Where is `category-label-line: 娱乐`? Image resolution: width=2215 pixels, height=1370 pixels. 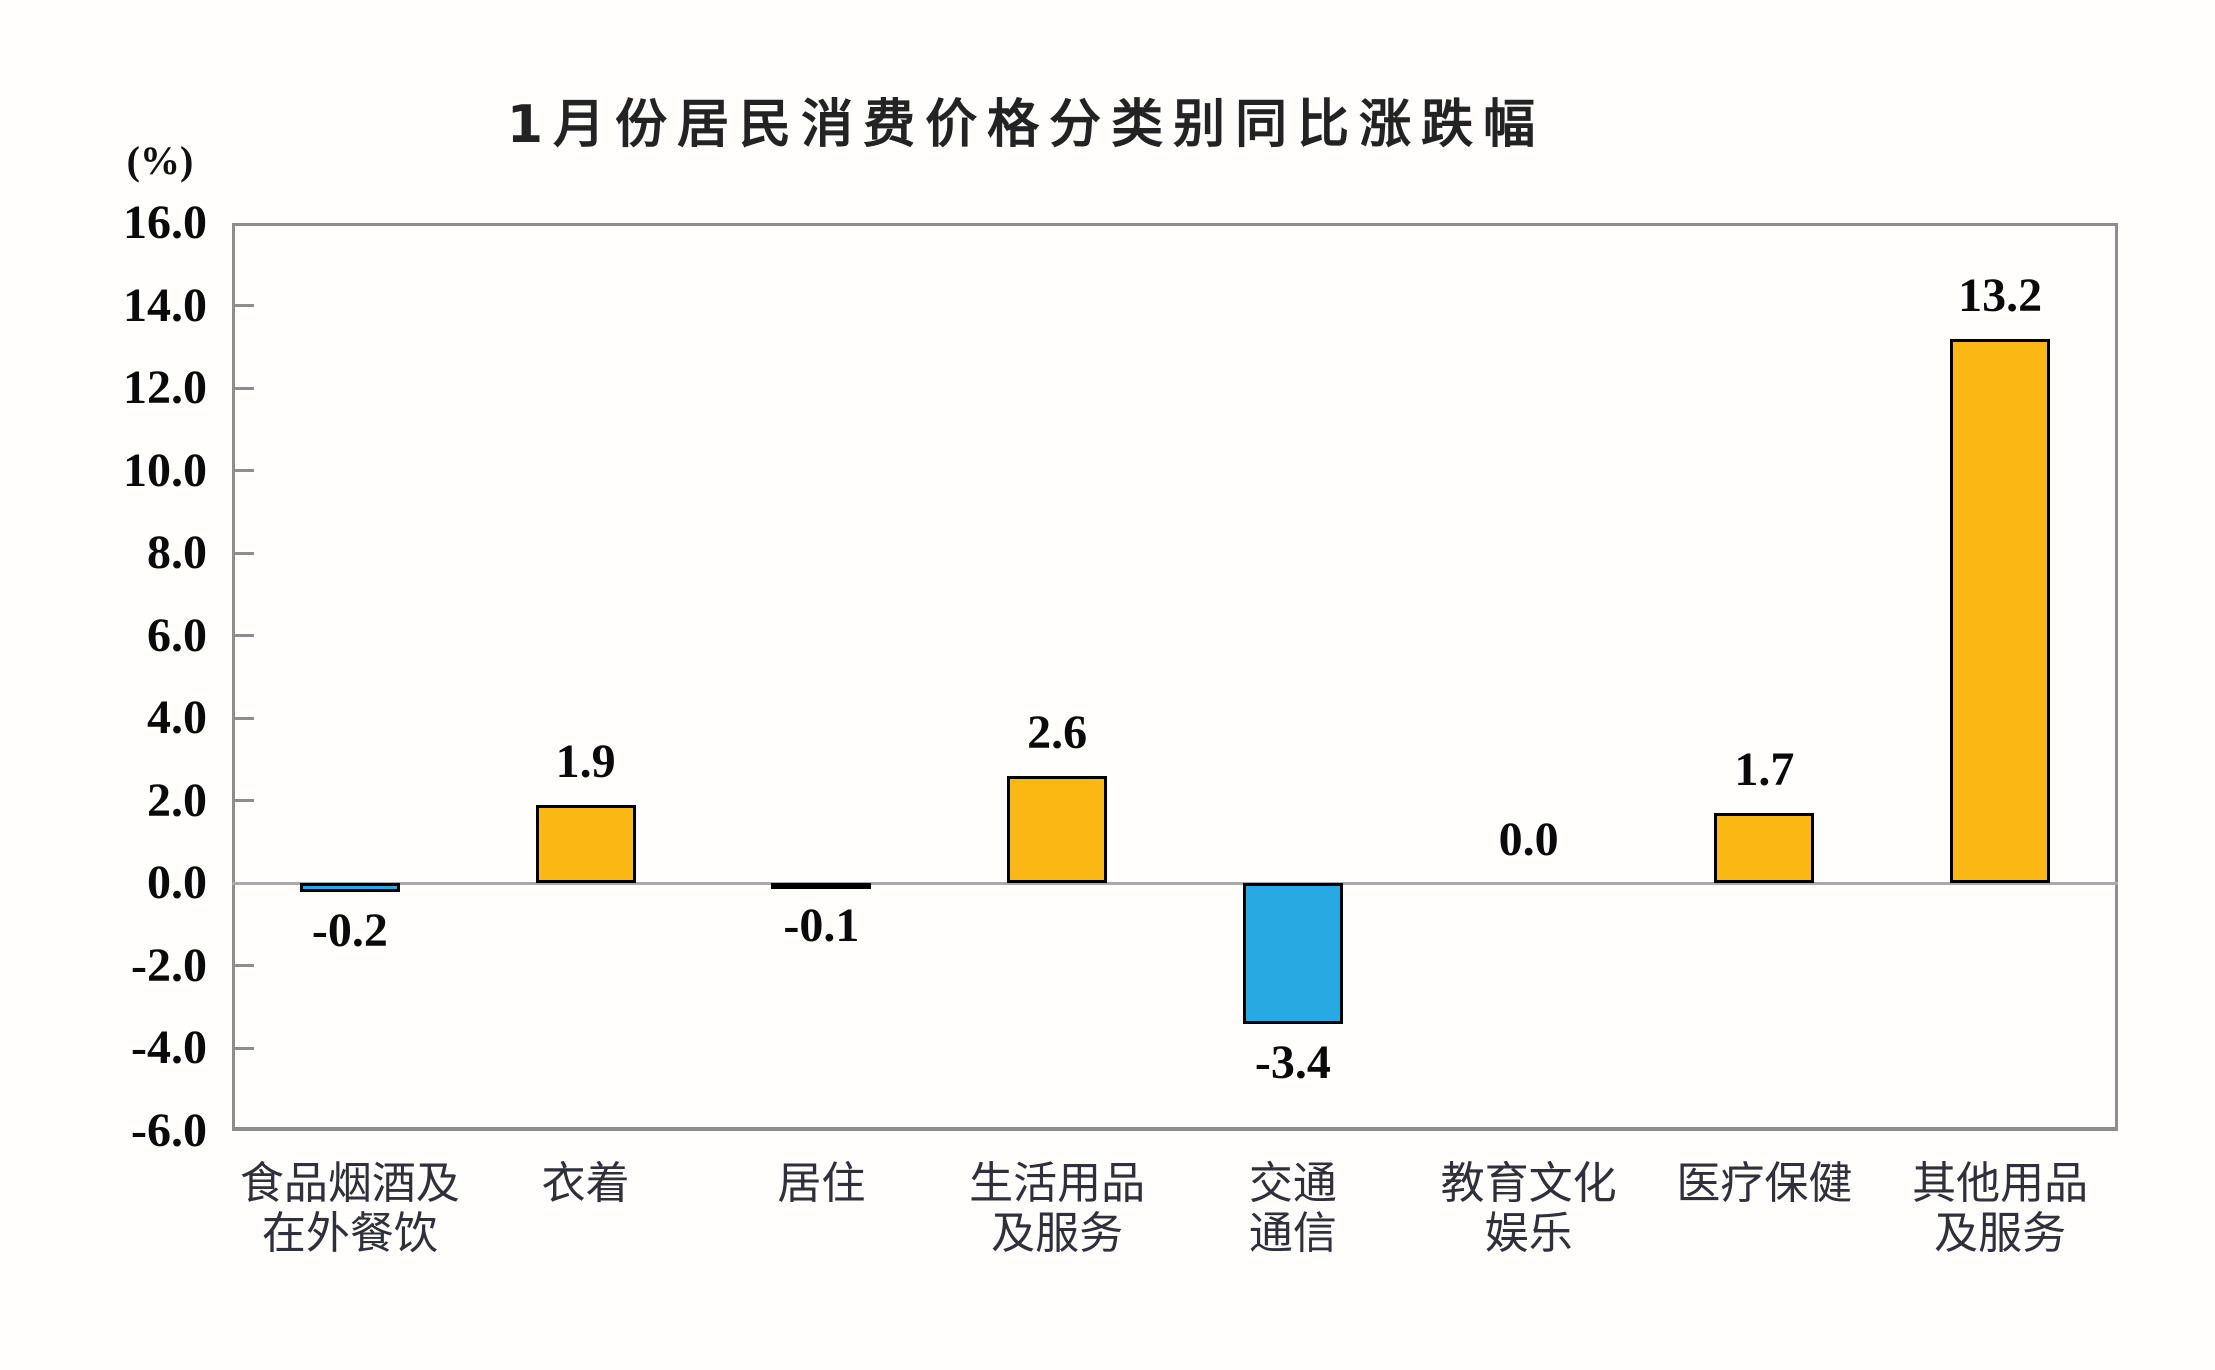
category-label-line: 娱乐 is located at coordinates (1528, 1233).